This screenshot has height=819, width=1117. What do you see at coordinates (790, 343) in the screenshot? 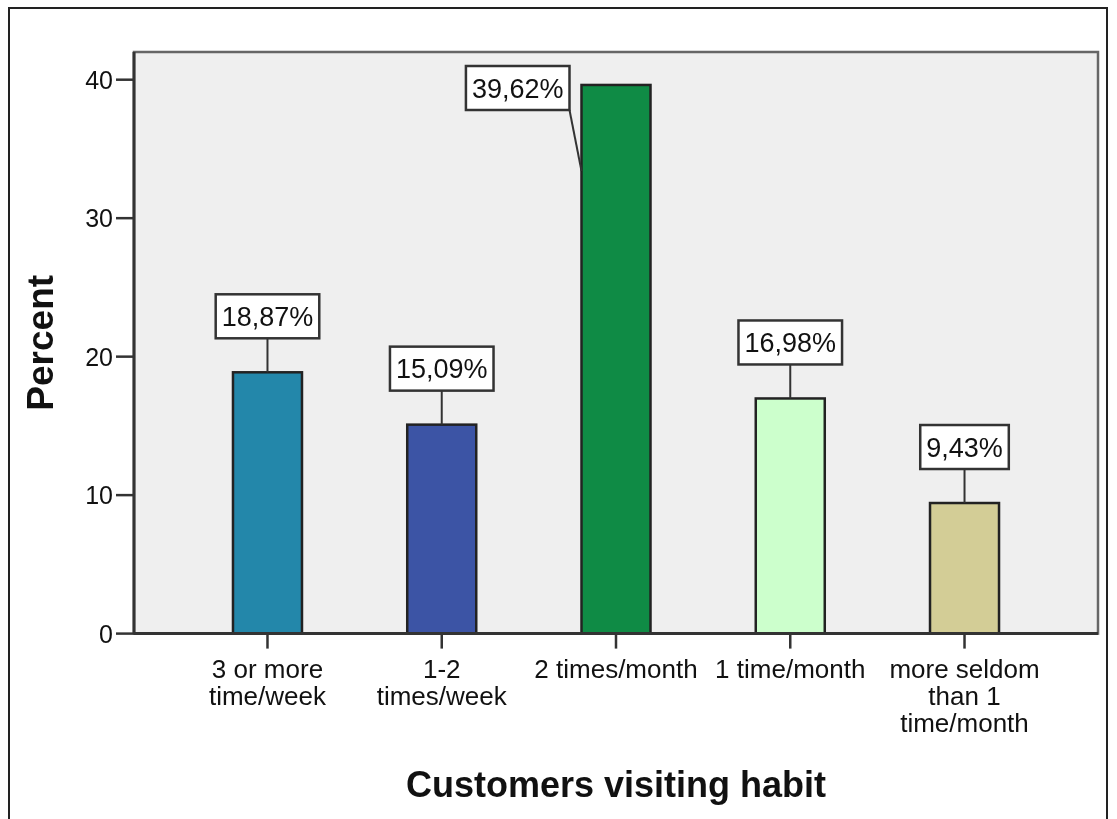
I see `data-label: 16,98%` at bounding box center [790, 343].